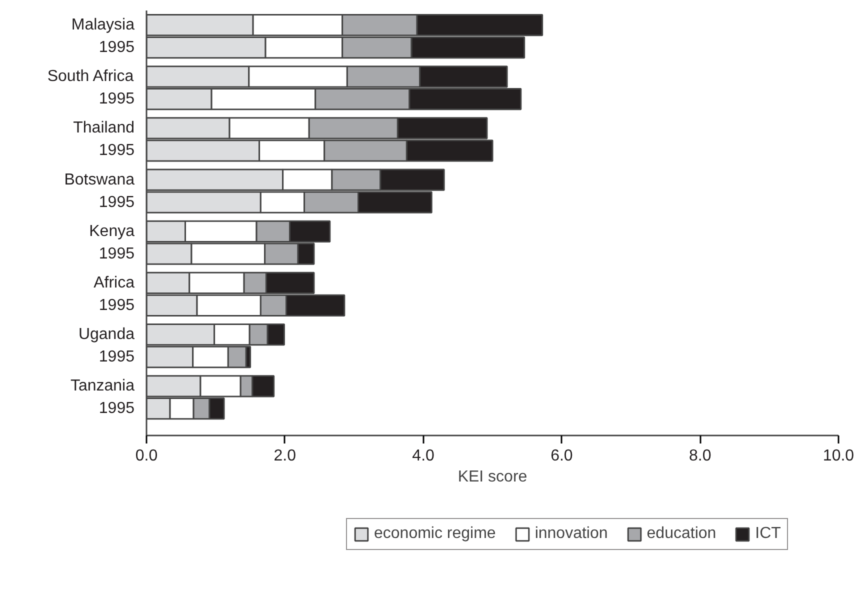  Describe the element at coordinates (90, 77) in the screenshot. I see `y-tick-label: South Africa` at that location.